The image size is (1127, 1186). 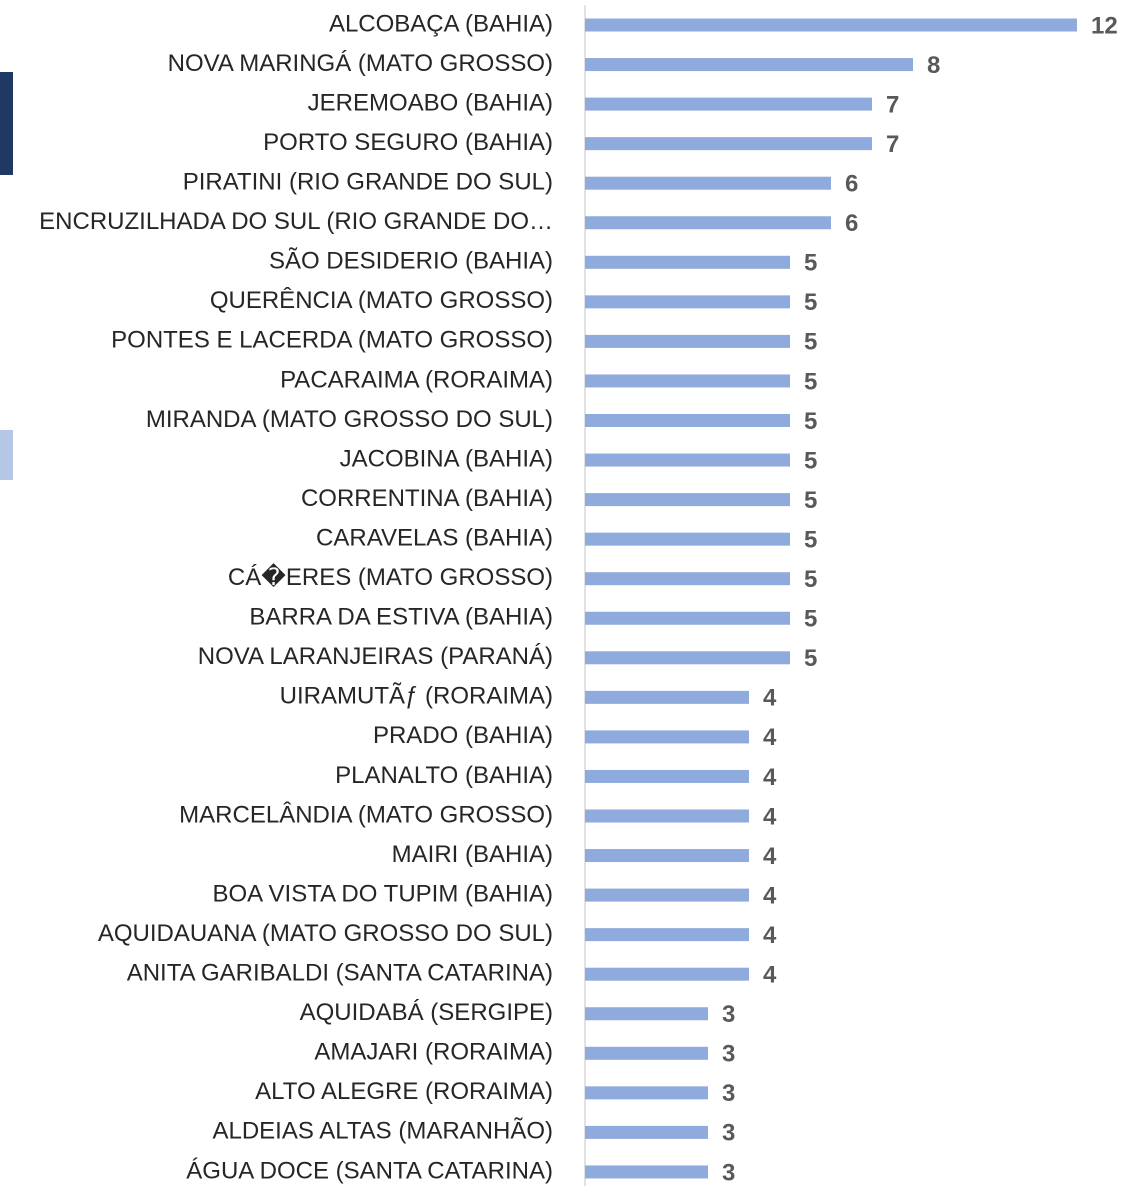 What do you see at coordinates (446, 458) in the screenshot?
I see `category-label: JACOBINA (BAHIA)` at bounding box center [446, 458].